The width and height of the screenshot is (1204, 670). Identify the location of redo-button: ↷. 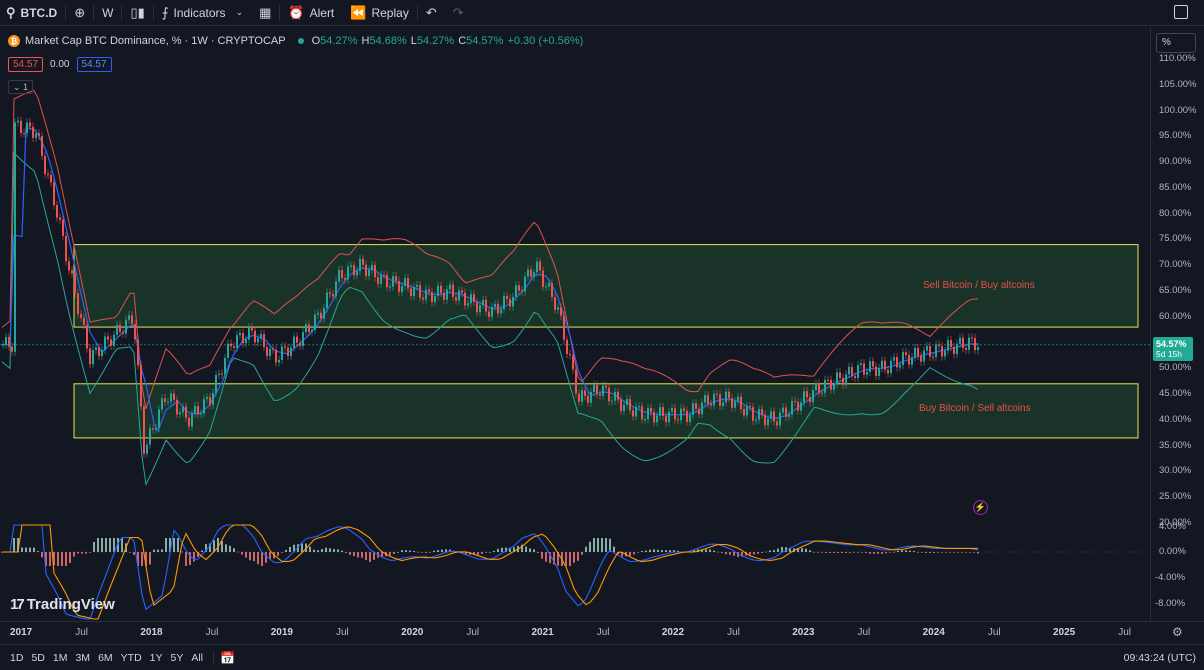
(458, 13).